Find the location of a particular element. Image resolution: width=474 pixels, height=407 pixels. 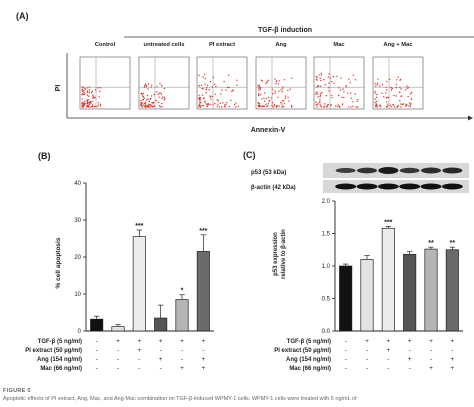

b-treatment-sign-1-1: - is located at coordinates (118, 350).